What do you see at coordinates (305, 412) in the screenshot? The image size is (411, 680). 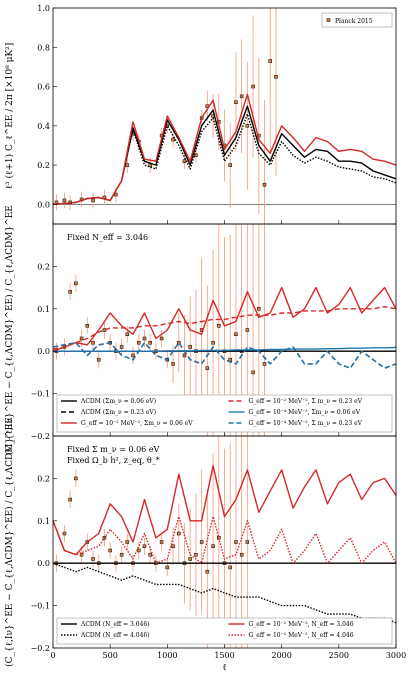 I see `panel-middle-legend-entry: G_eff = 10⁻⁴ MeV⁻², Σm_ν = 0.06 eV` at bounding box center [305, 412].